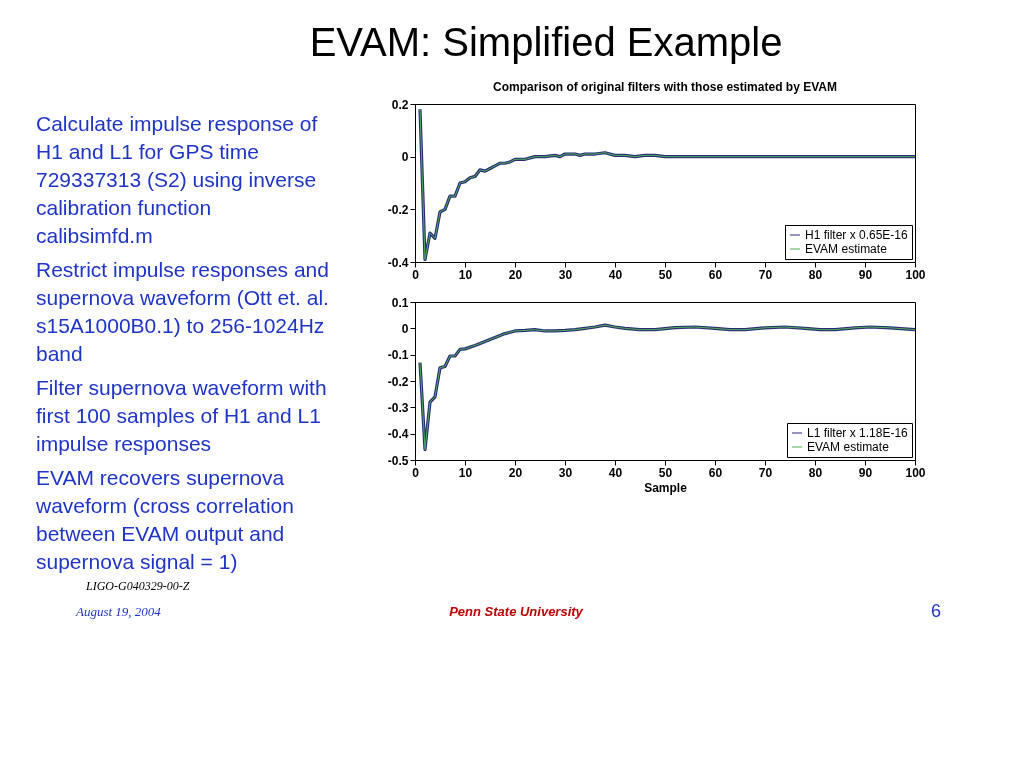  What do you see at coordinates (857, 235) in the screenshot?
I see `legend-label: H1 filter x 0.65E-16` at bounding box center [857, 235].